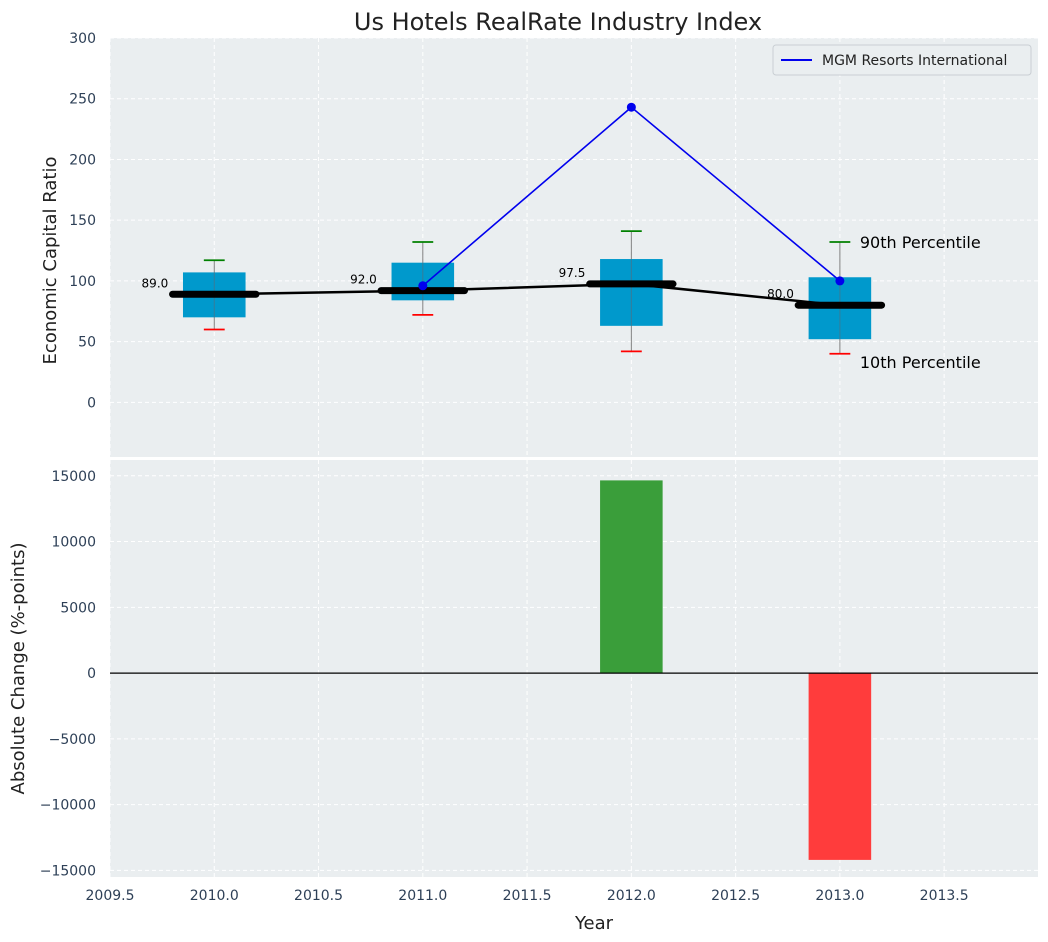 This screenshot has width=1048, height=942. Describe the element at coordinates (214, 896) in the screenshot. I see `x-tick-label: 2010.0` at that location.